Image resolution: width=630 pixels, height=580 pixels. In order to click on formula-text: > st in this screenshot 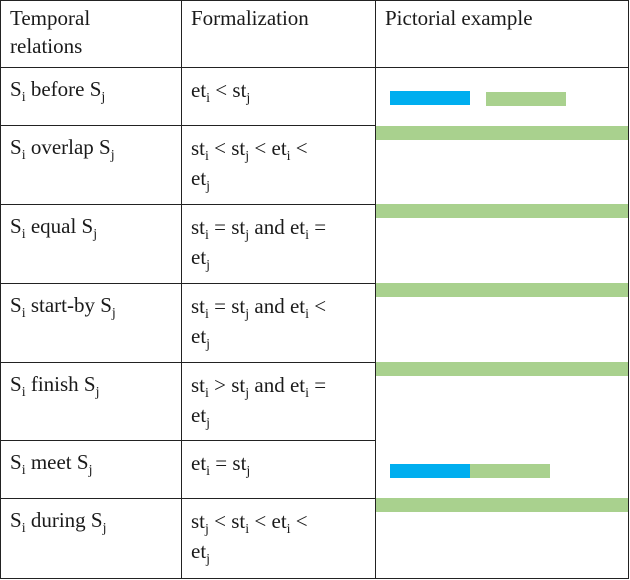, I will do `click(227, 385)`.